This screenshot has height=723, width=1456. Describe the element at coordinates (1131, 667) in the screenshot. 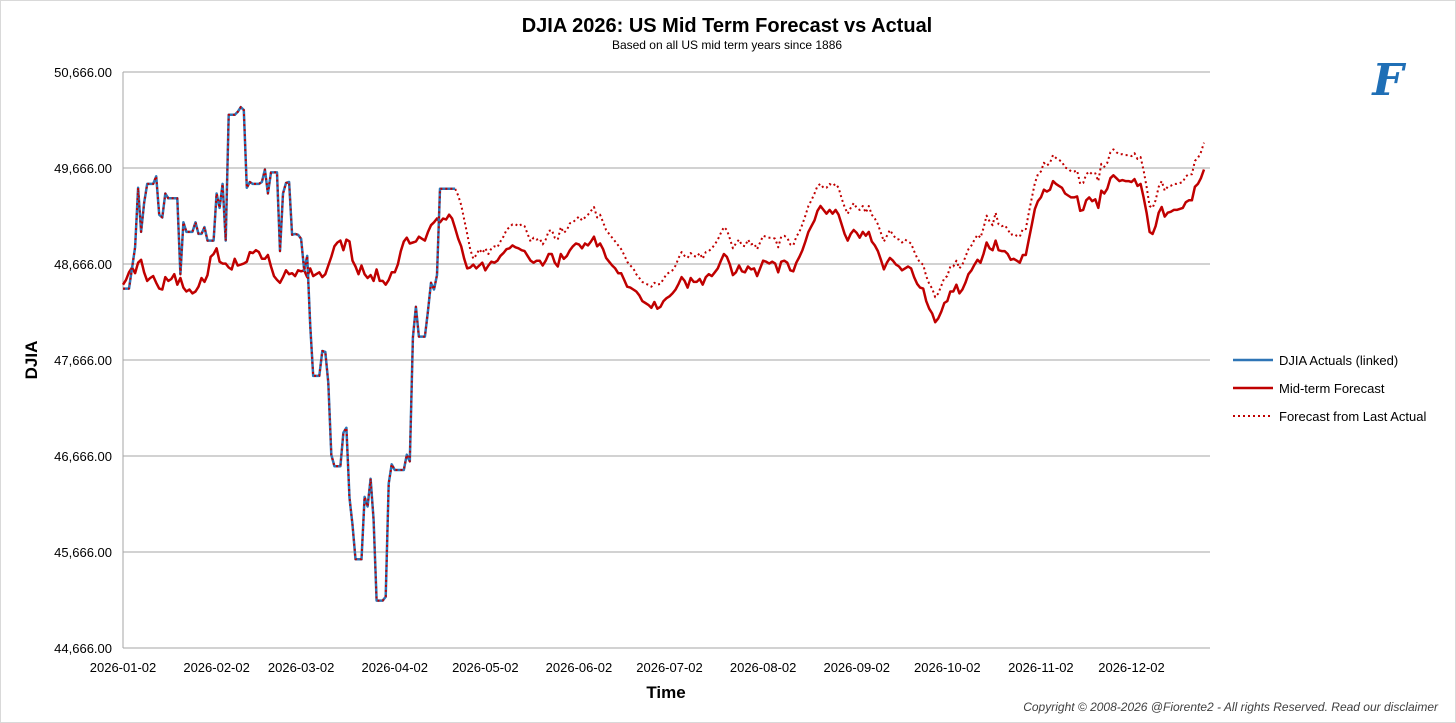

I see `x-tick-label: 2026-12-02` at that location.